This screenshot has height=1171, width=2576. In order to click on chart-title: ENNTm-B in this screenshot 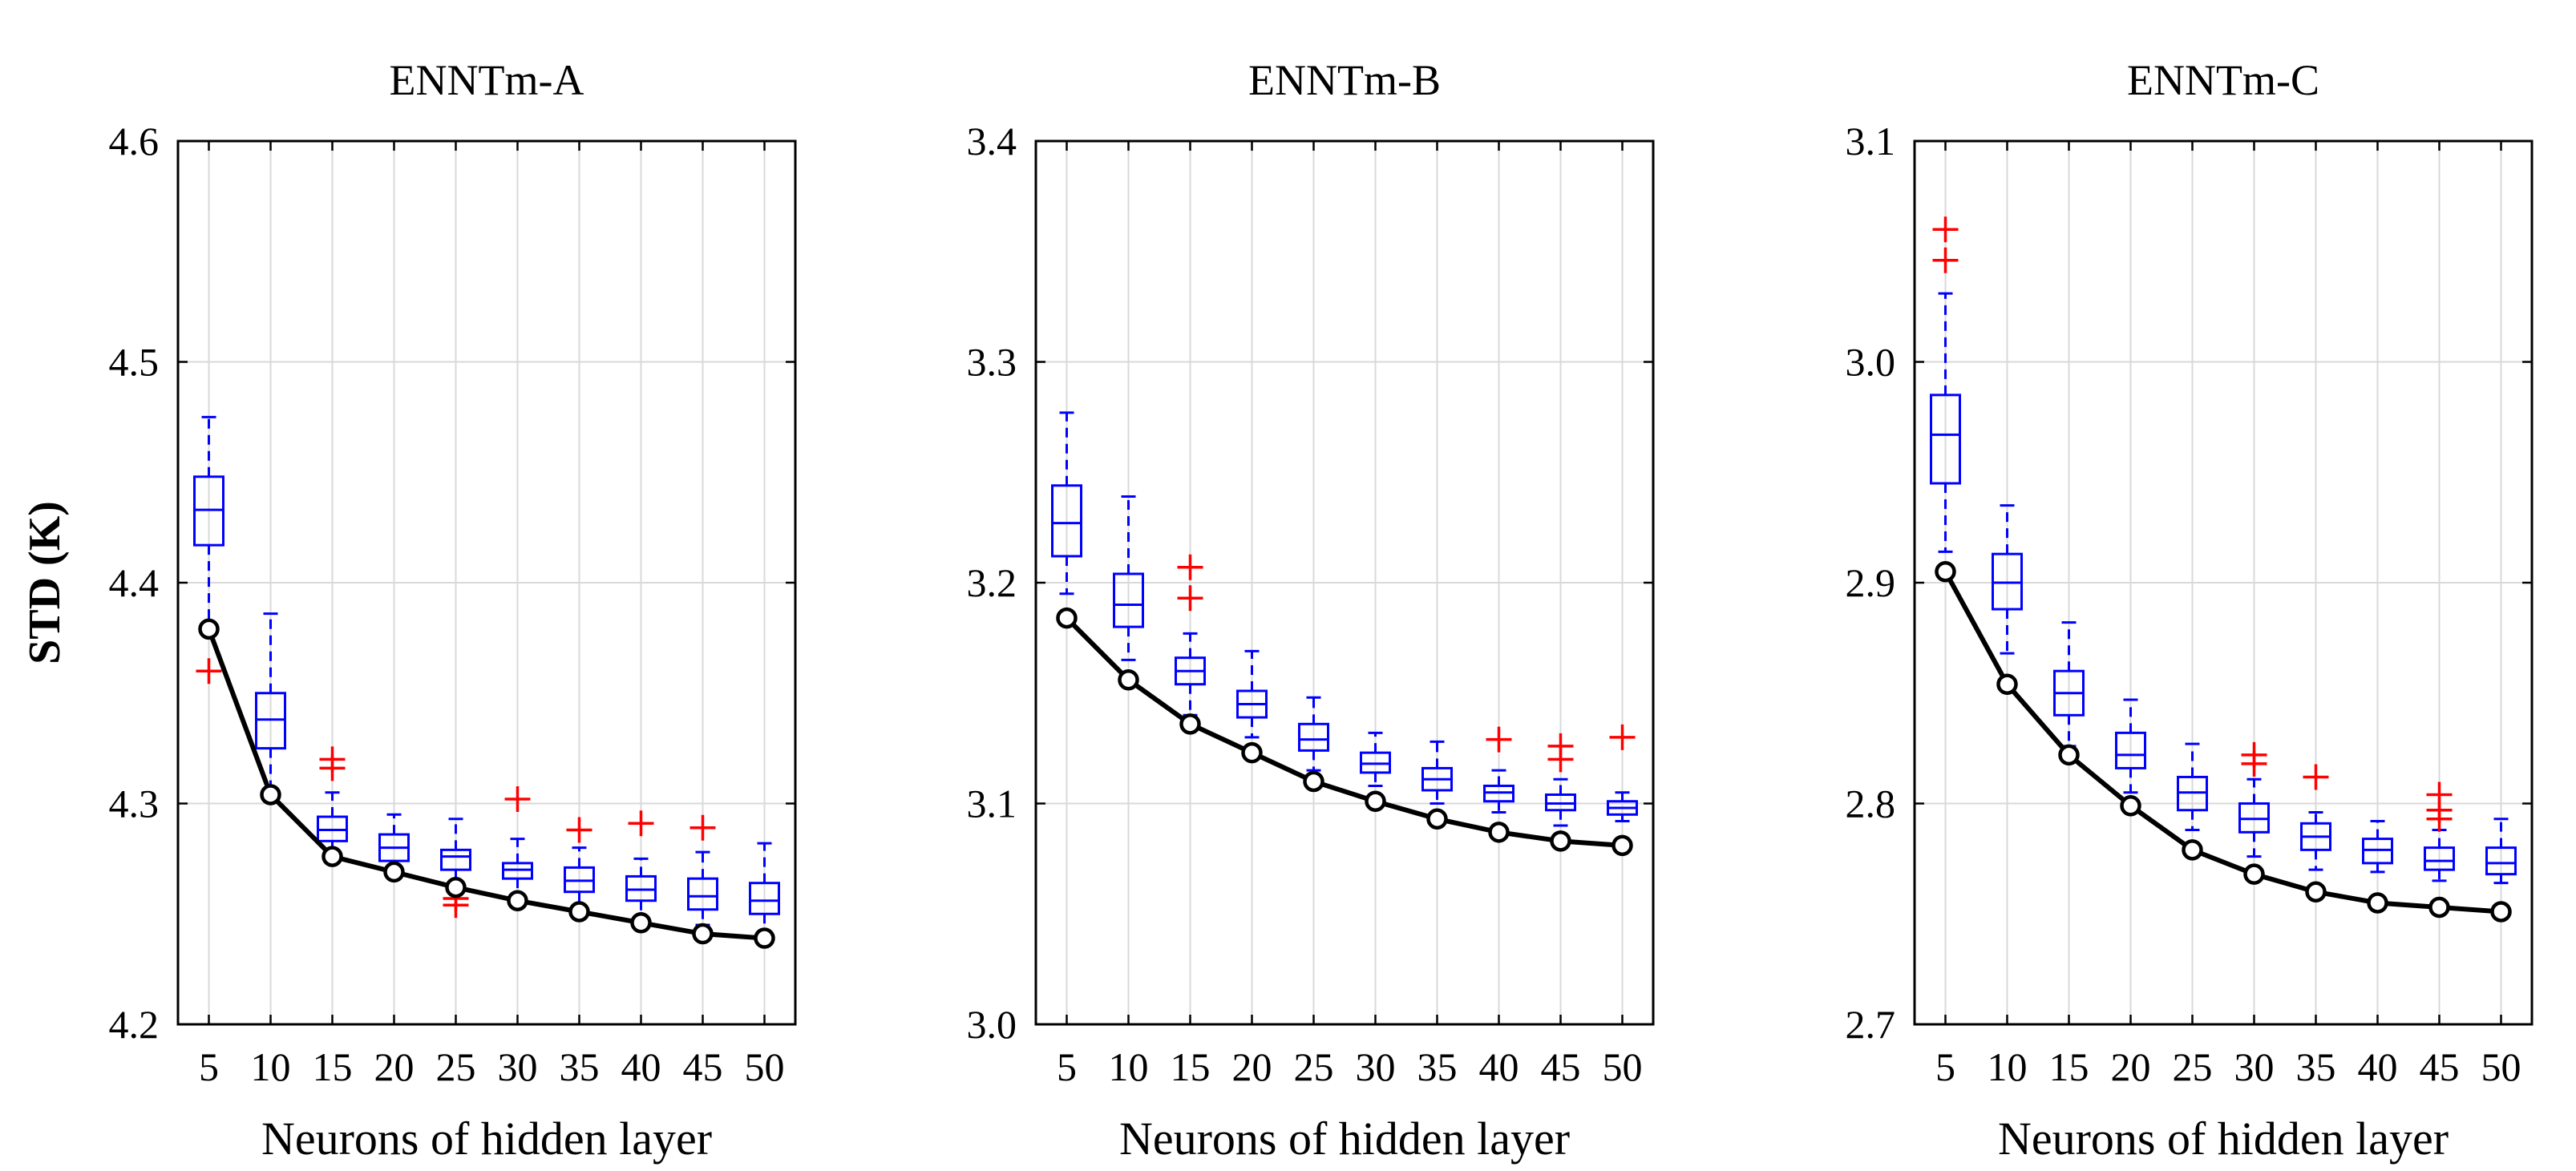, I will do `click(1344, 80)`.